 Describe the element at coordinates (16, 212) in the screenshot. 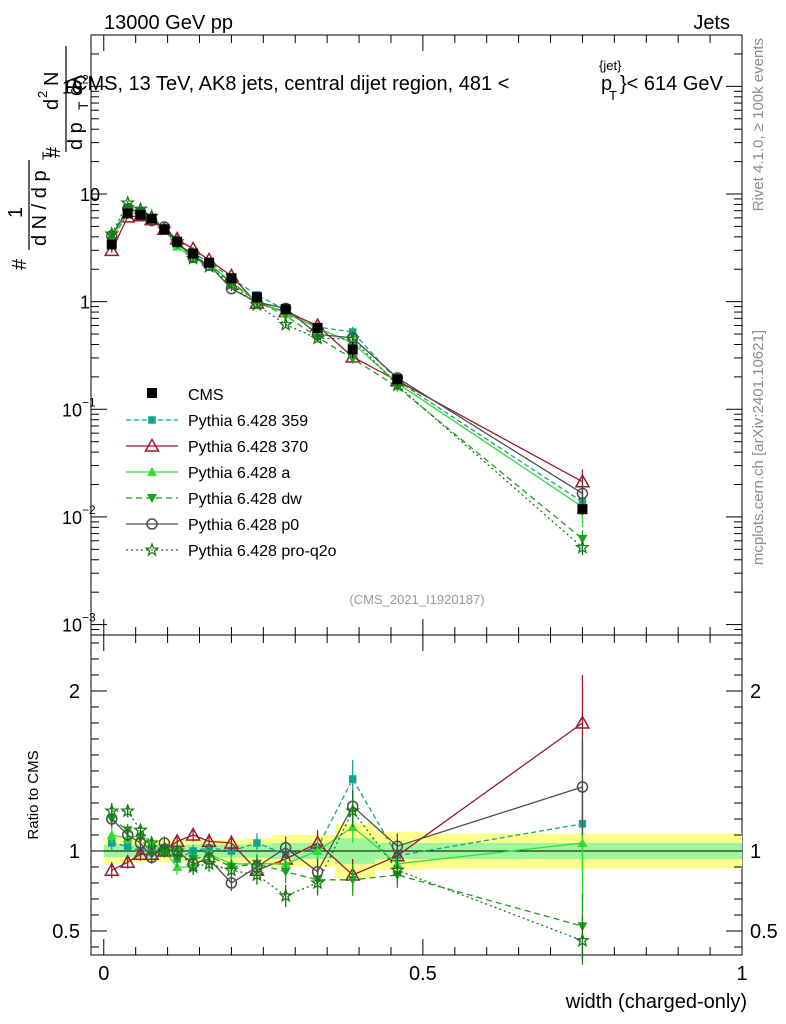

I see `y-label-one: 1` at that location.